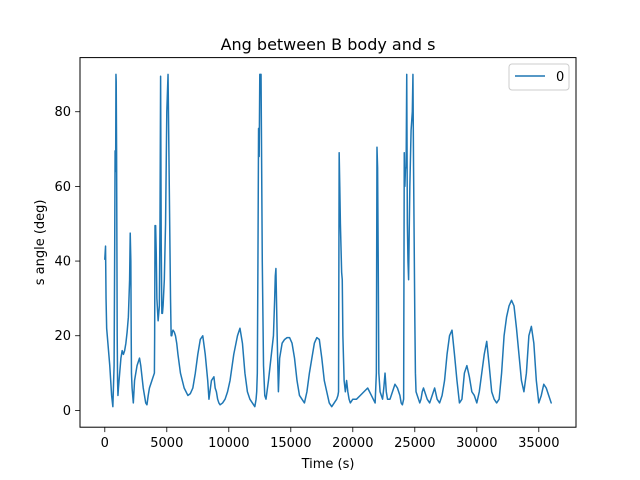 The width and height of the screenshot is (640, 480). I want to click on x-tick-label: 25000, so click(414, 443).